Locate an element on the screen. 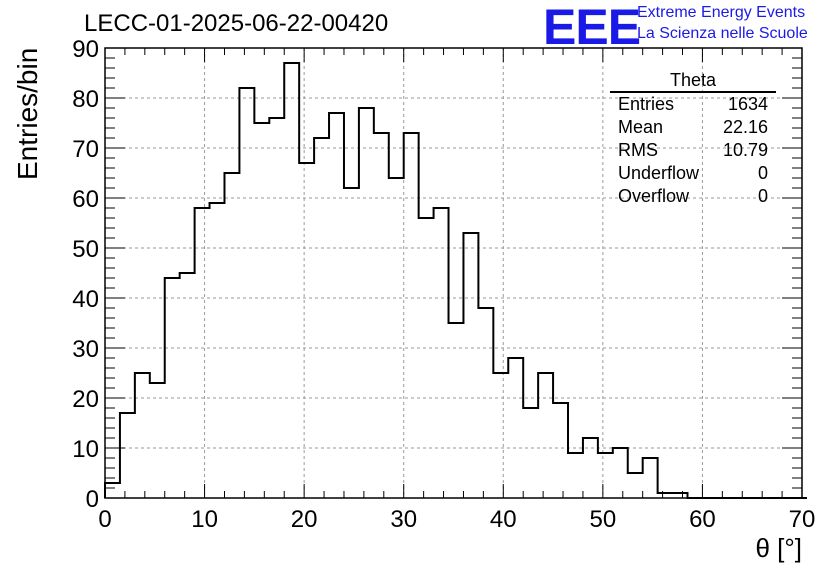 The image size is (836, 572). stats-label: Entries is located at coordinates (646, 104).